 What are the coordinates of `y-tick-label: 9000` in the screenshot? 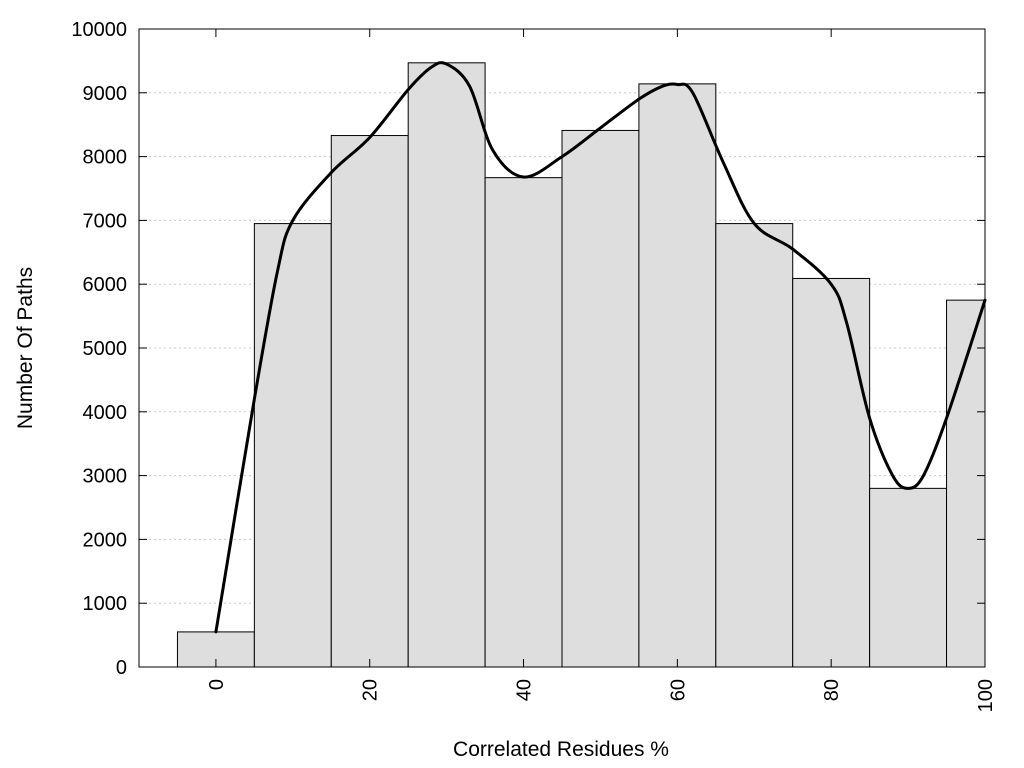 It's located at (105, 94).